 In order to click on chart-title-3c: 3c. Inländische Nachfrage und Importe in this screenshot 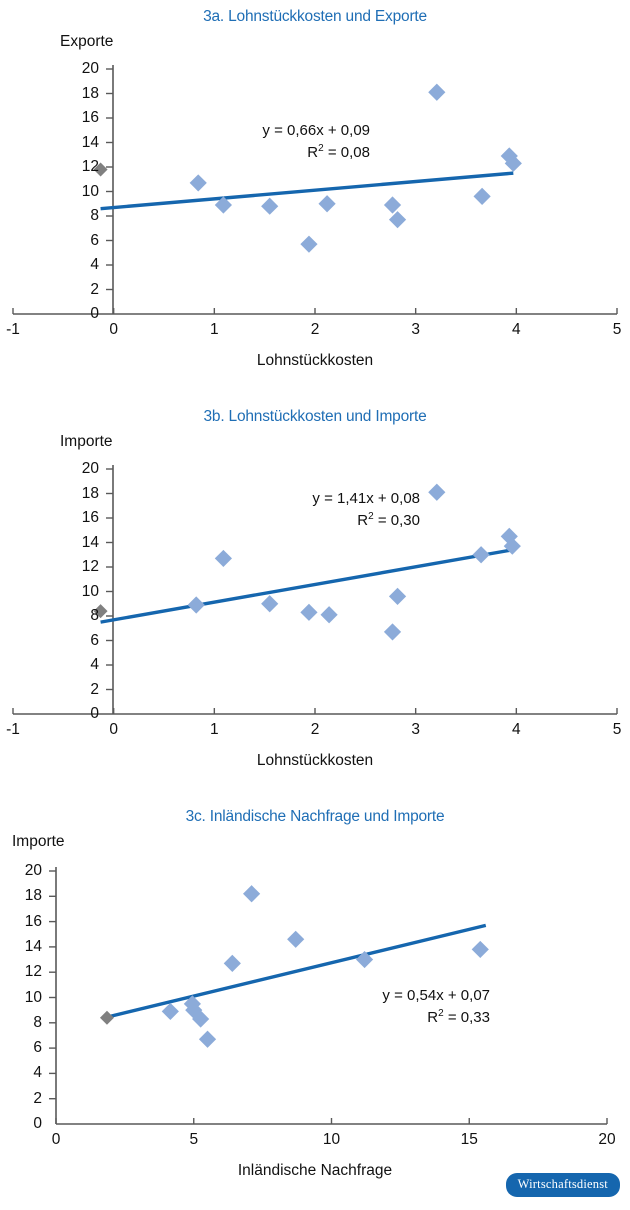, I will do `click(315, 816)`.